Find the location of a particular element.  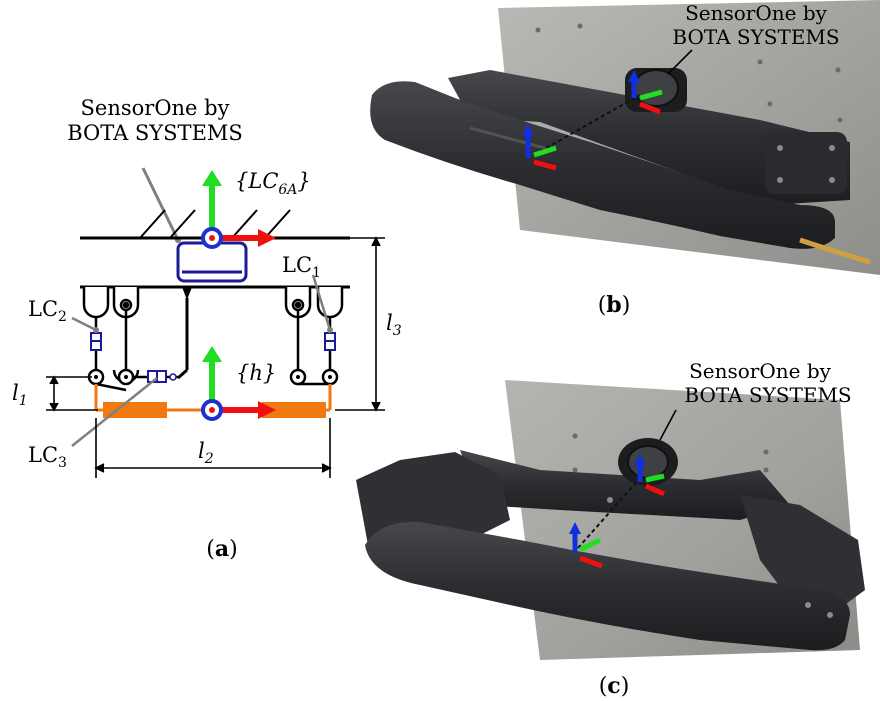

frame-h-label: {h} is located at coordinates (256, 373).